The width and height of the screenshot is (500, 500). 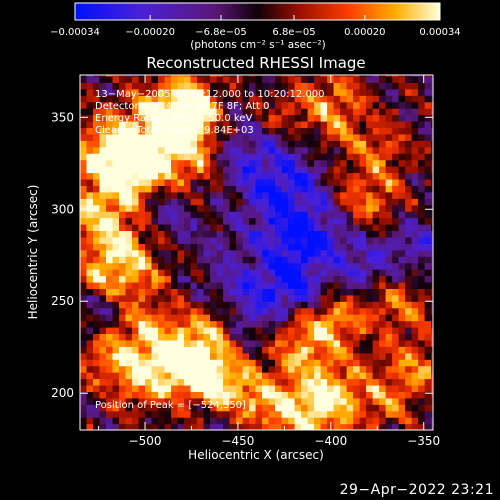 What do you see at coordinates (237, 441) in the screenshot?
I see `x-tick-label: −450` at bounding box center [237, 441].